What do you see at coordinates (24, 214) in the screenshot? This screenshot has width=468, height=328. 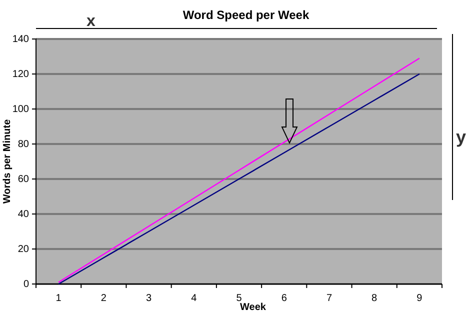 I see `y-tick-label: 40` at bounding box center [24, 214].